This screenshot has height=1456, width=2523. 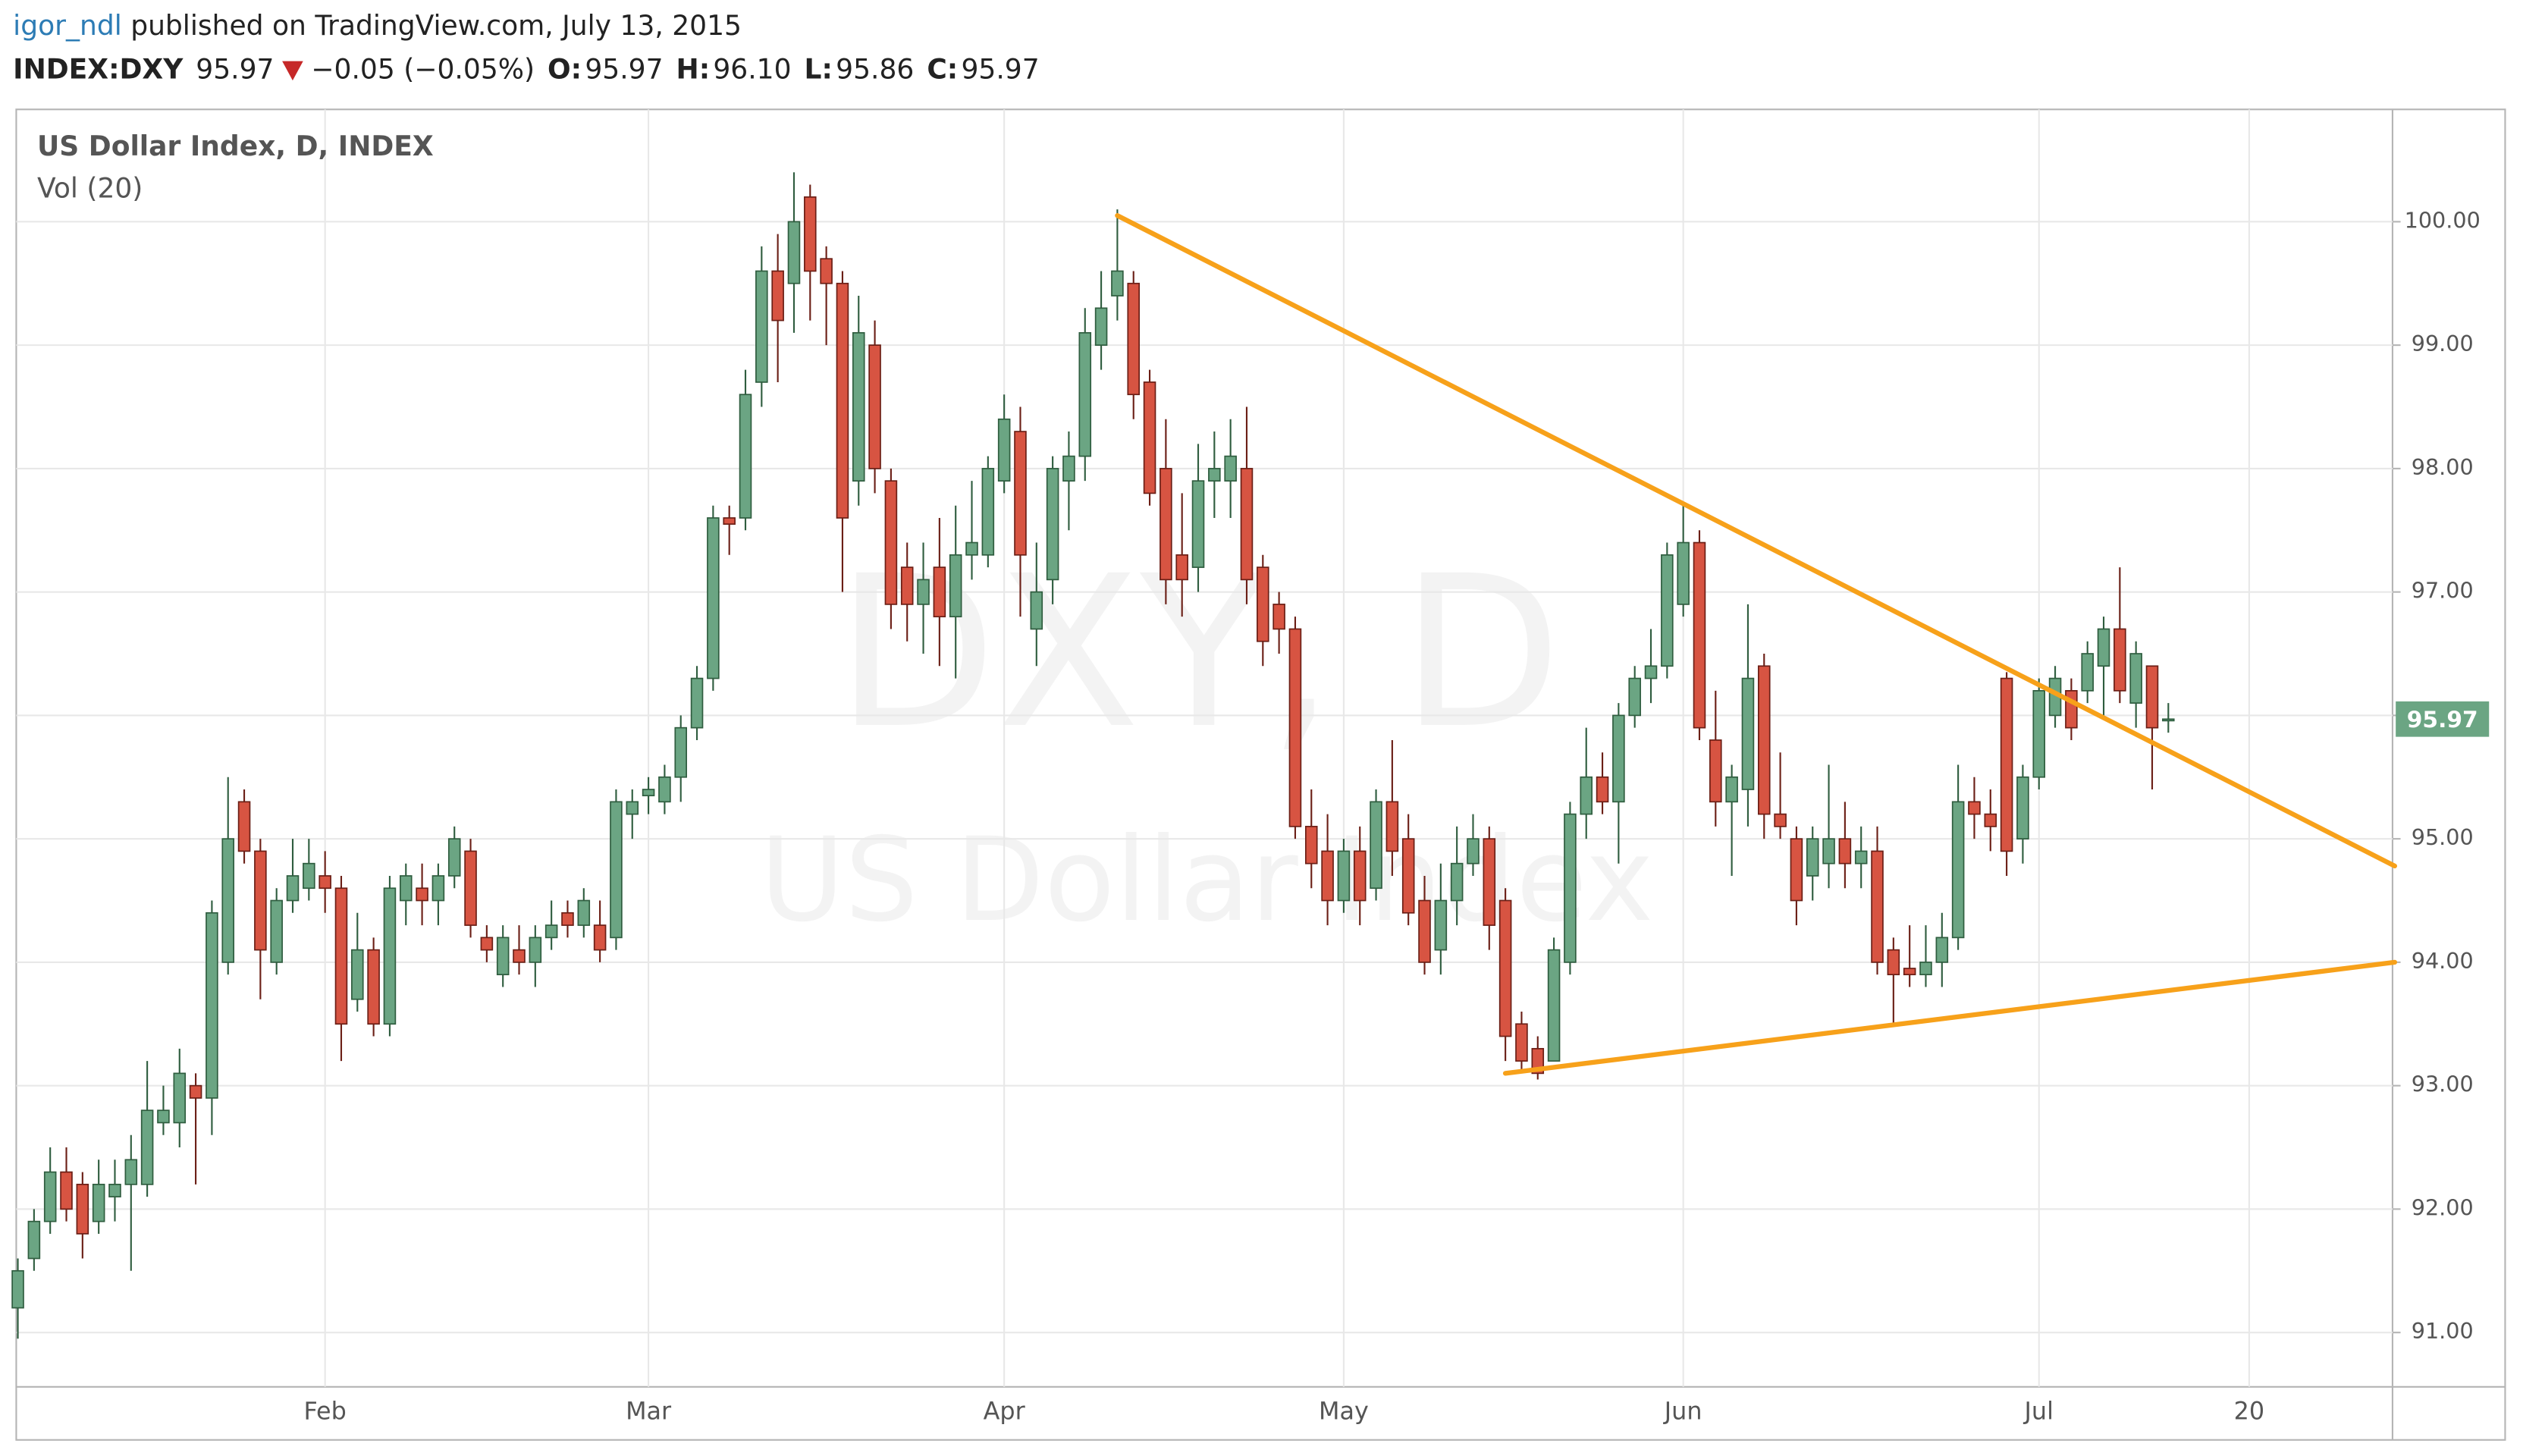 What do you see at coordinates (235, 69) in the screenshot?
I see `last-price: 95.97` at bounding box center [235, 69].